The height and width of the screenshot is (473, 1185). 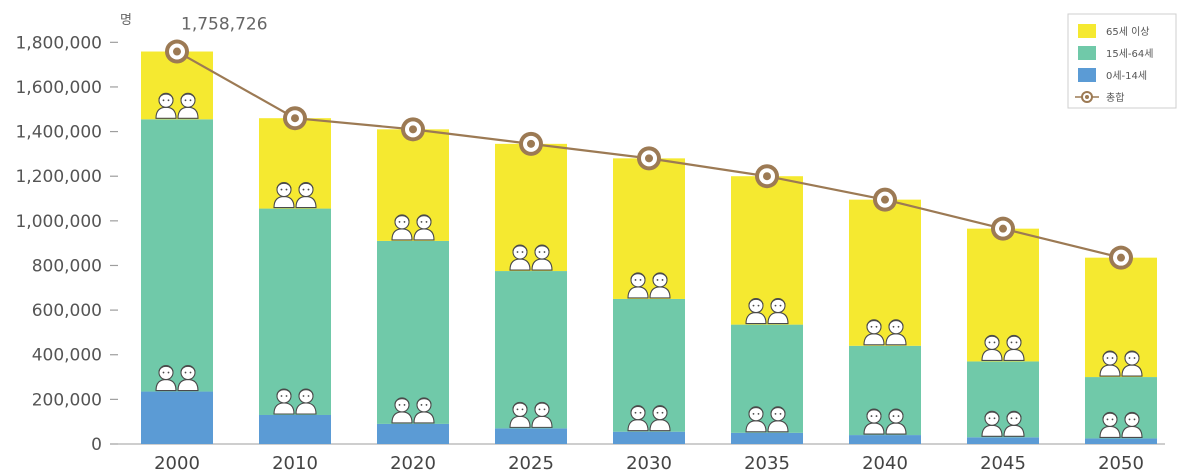 I want to click on y-tick-label: 1,600,000, so click(x=58, y=88).